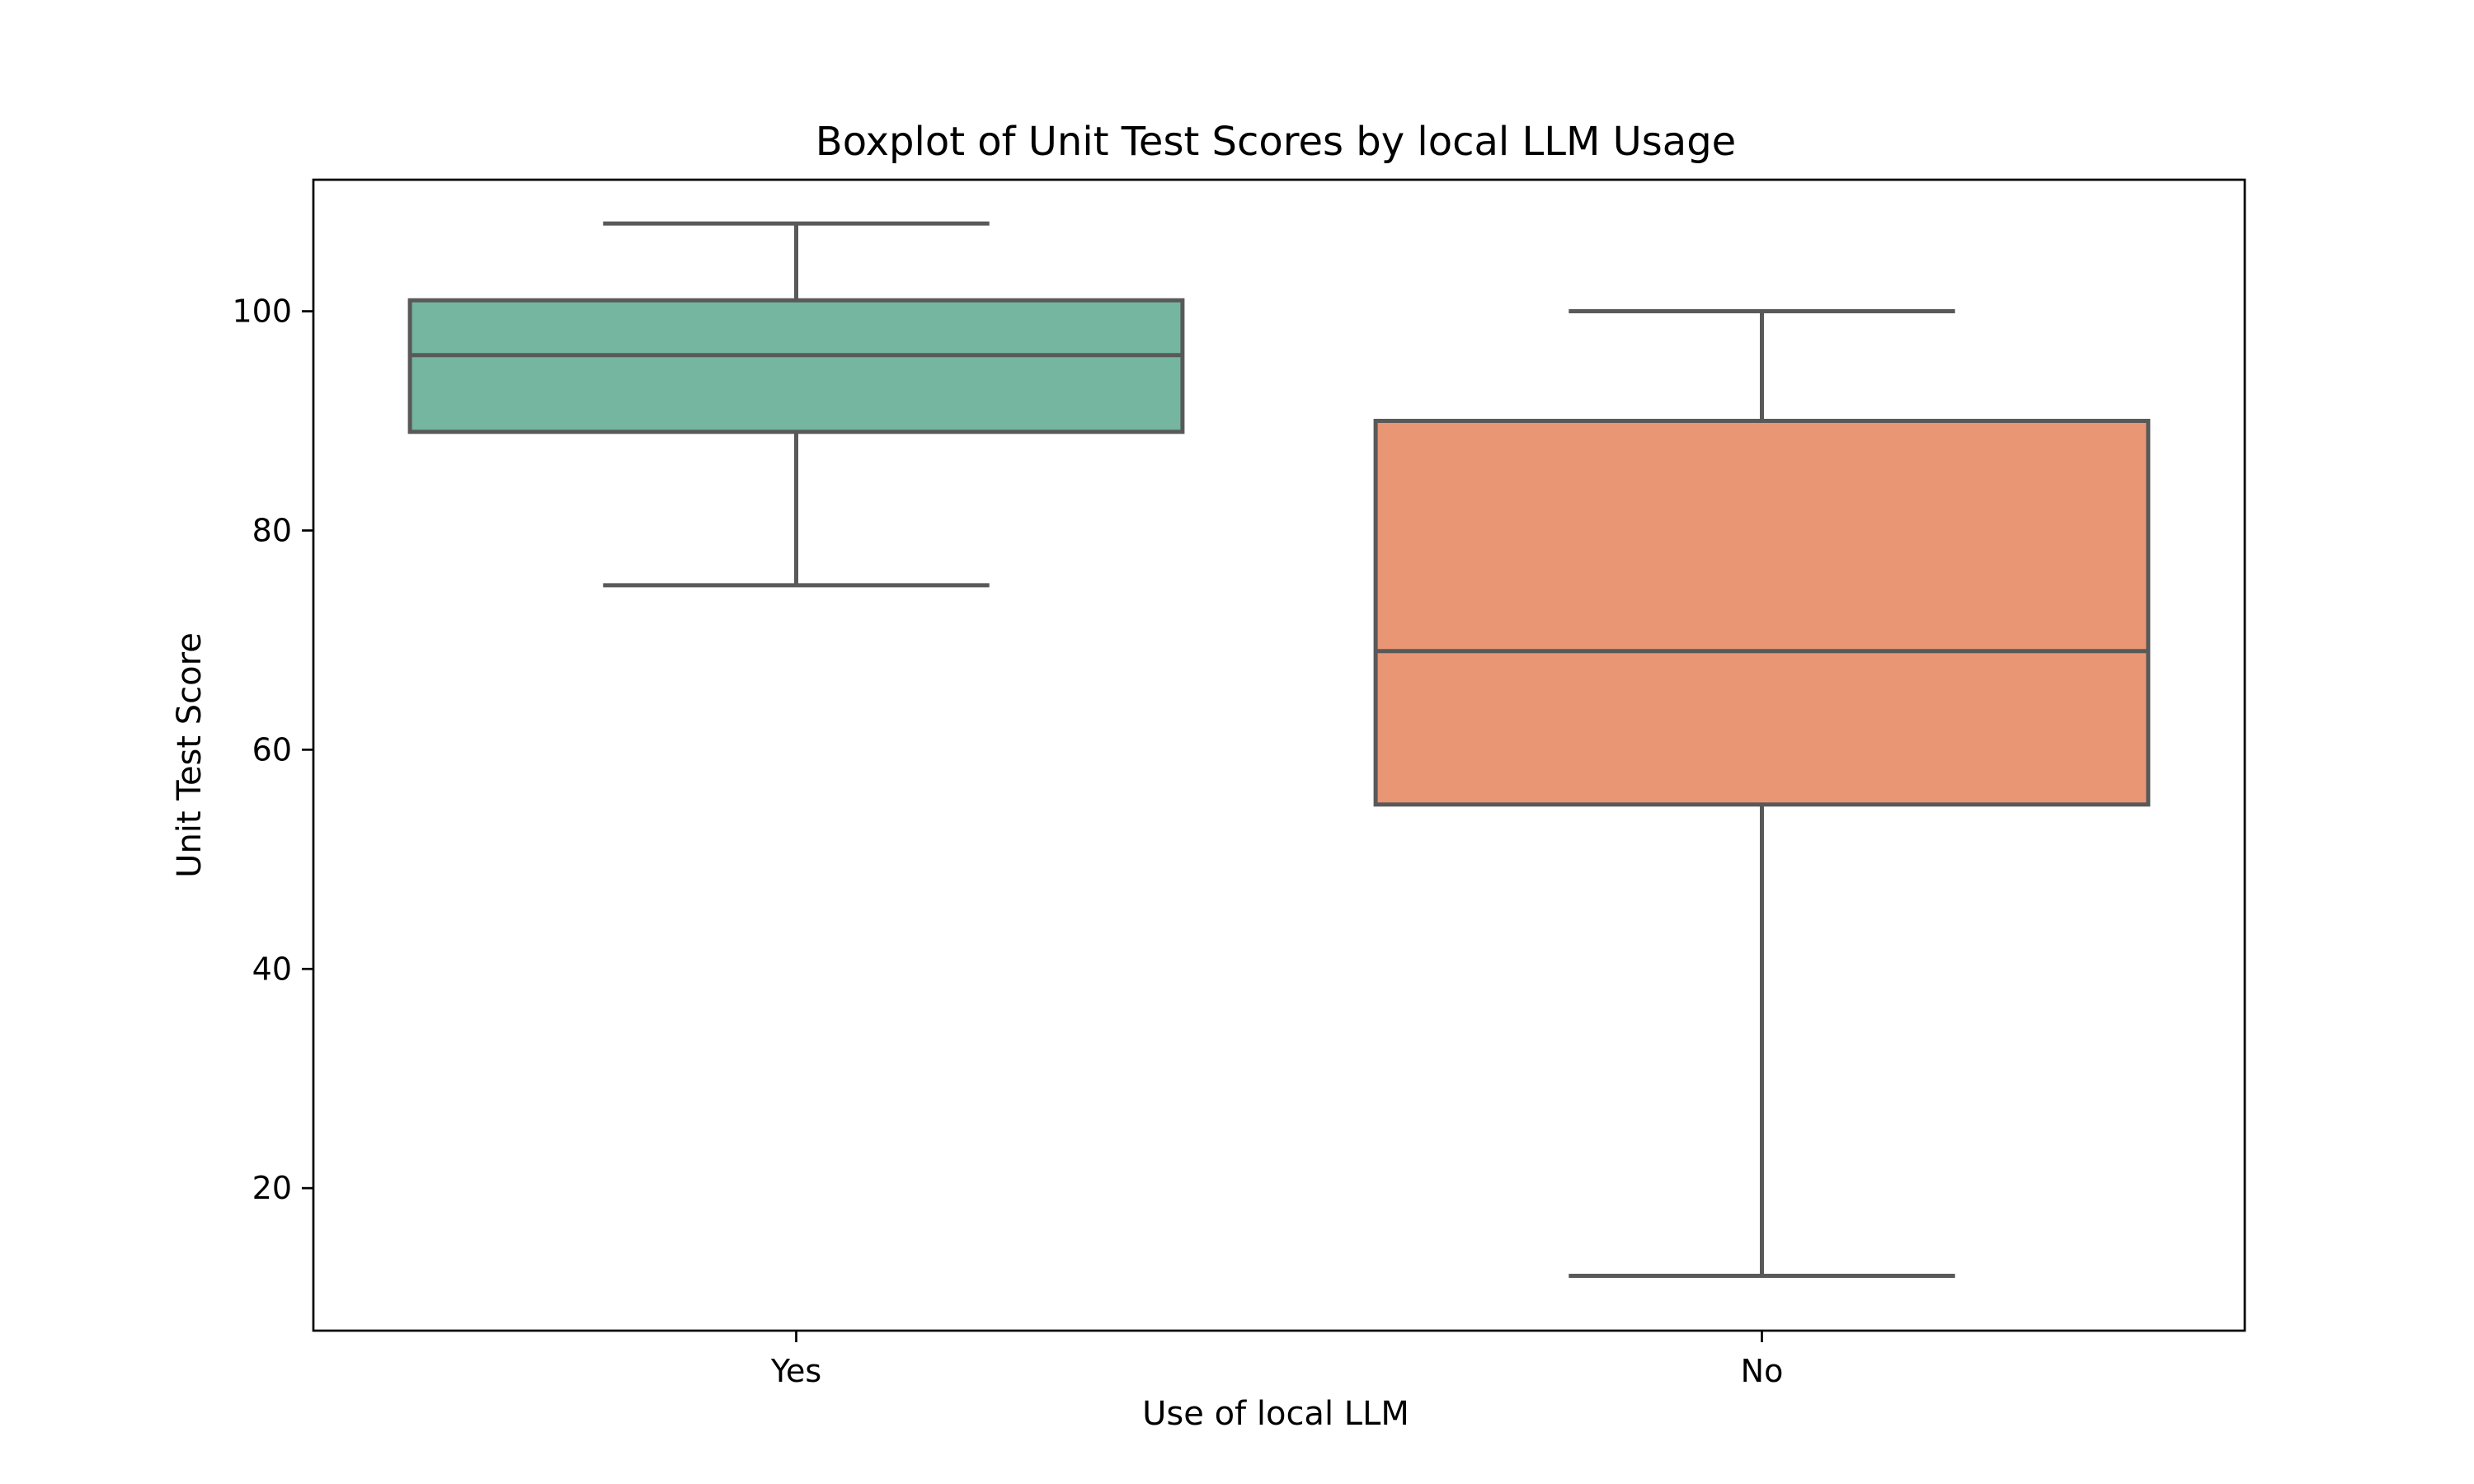 The height and width of the screenshot is (1484, 2474). What do you see at coordinates (272, 530) in the screenshot?
I see `y-tick-label: 80` at bounding box center [272, 530].